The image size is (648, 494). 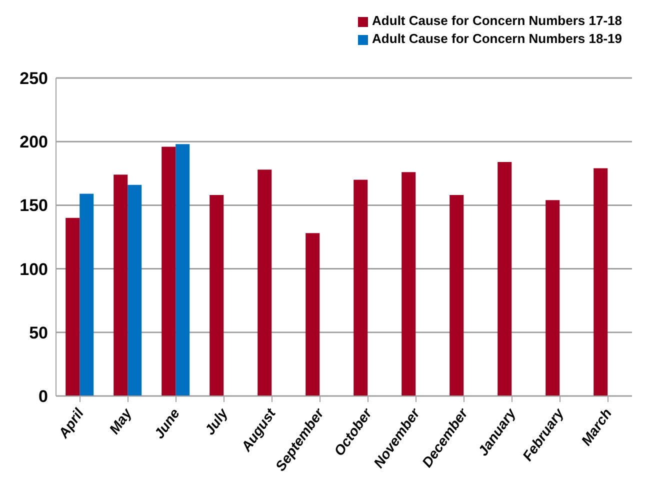 What do you see at coordinates (34, 269) in the screenshot?
I see `y-tick-label: 100` at bounding box center [34, 269].